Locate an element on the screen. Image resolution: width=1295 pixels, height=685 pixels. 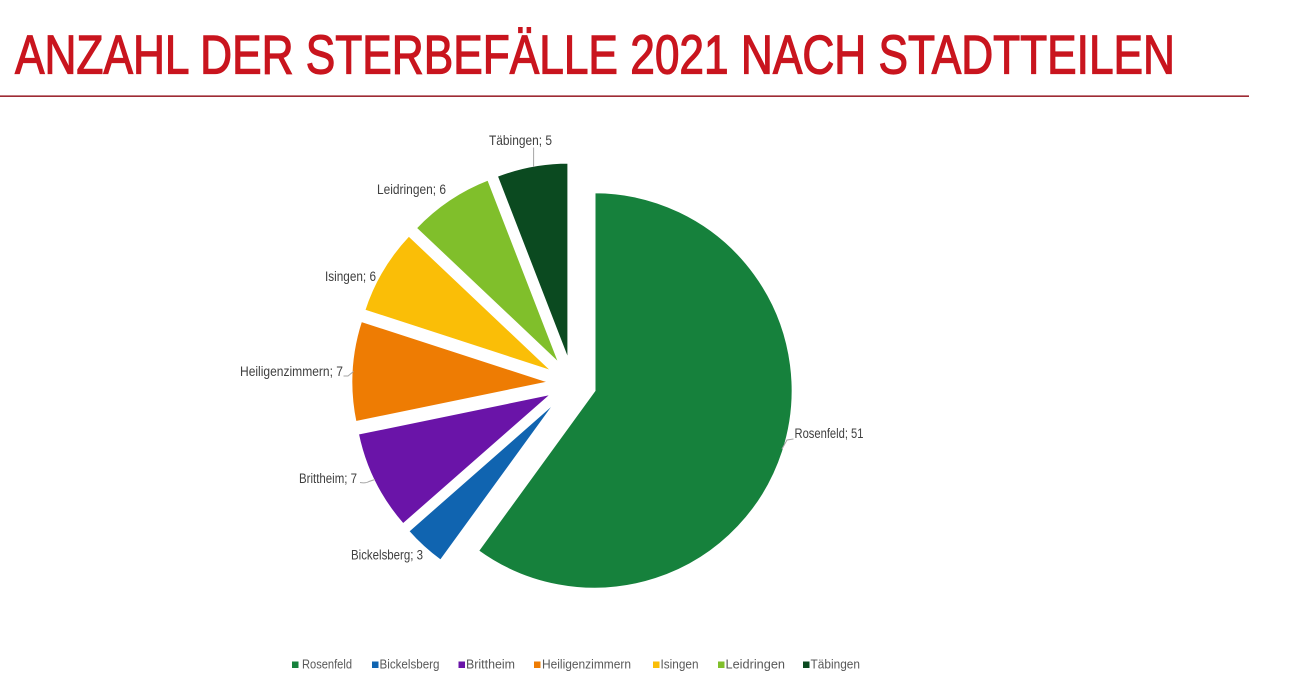
svg-text: Täbingen; 5 is located at coordinates (520, 140).